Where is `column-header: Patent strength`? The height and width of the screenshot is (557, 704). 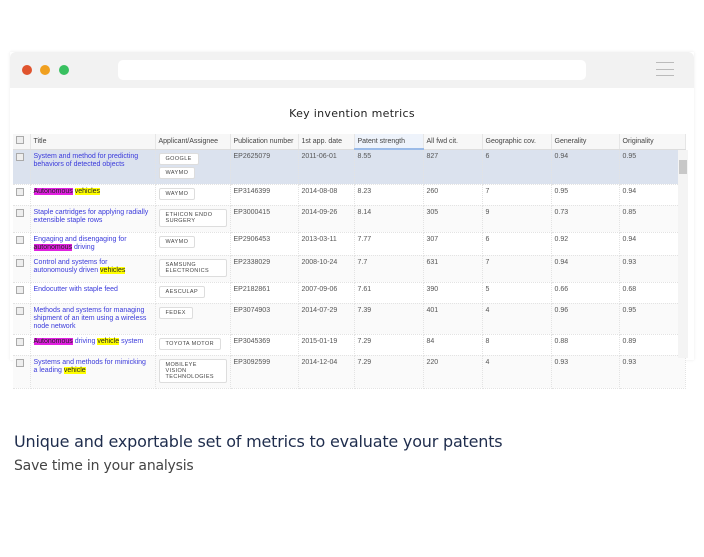 column-header: Patent strength is located at coordinates (389, 142).